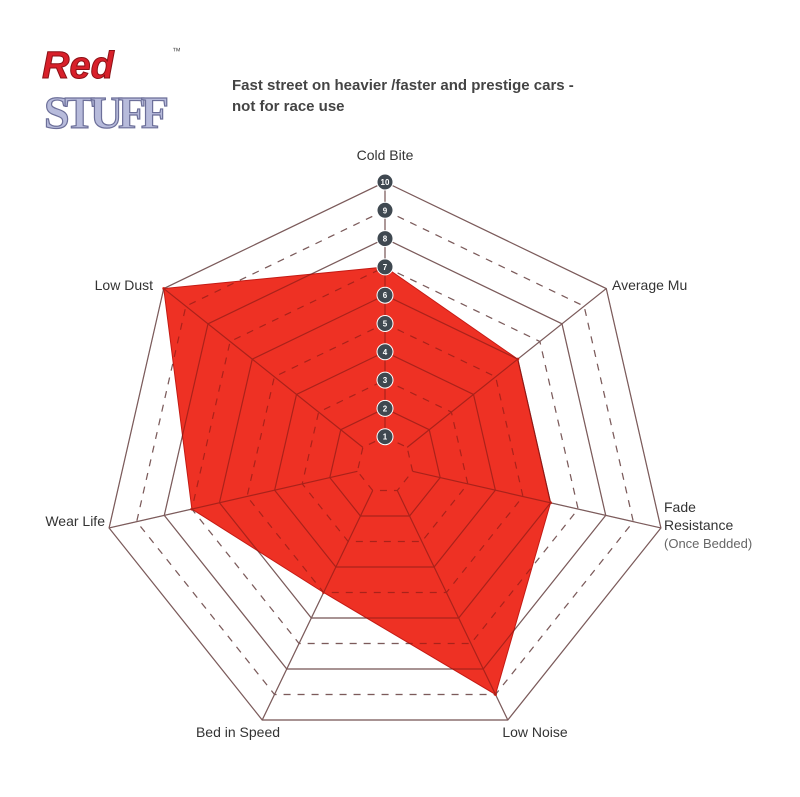  What do you see at coordinates (496, 694) in the screenshot?
I see `data-point-low-noise` at bounding box center [496, 694].